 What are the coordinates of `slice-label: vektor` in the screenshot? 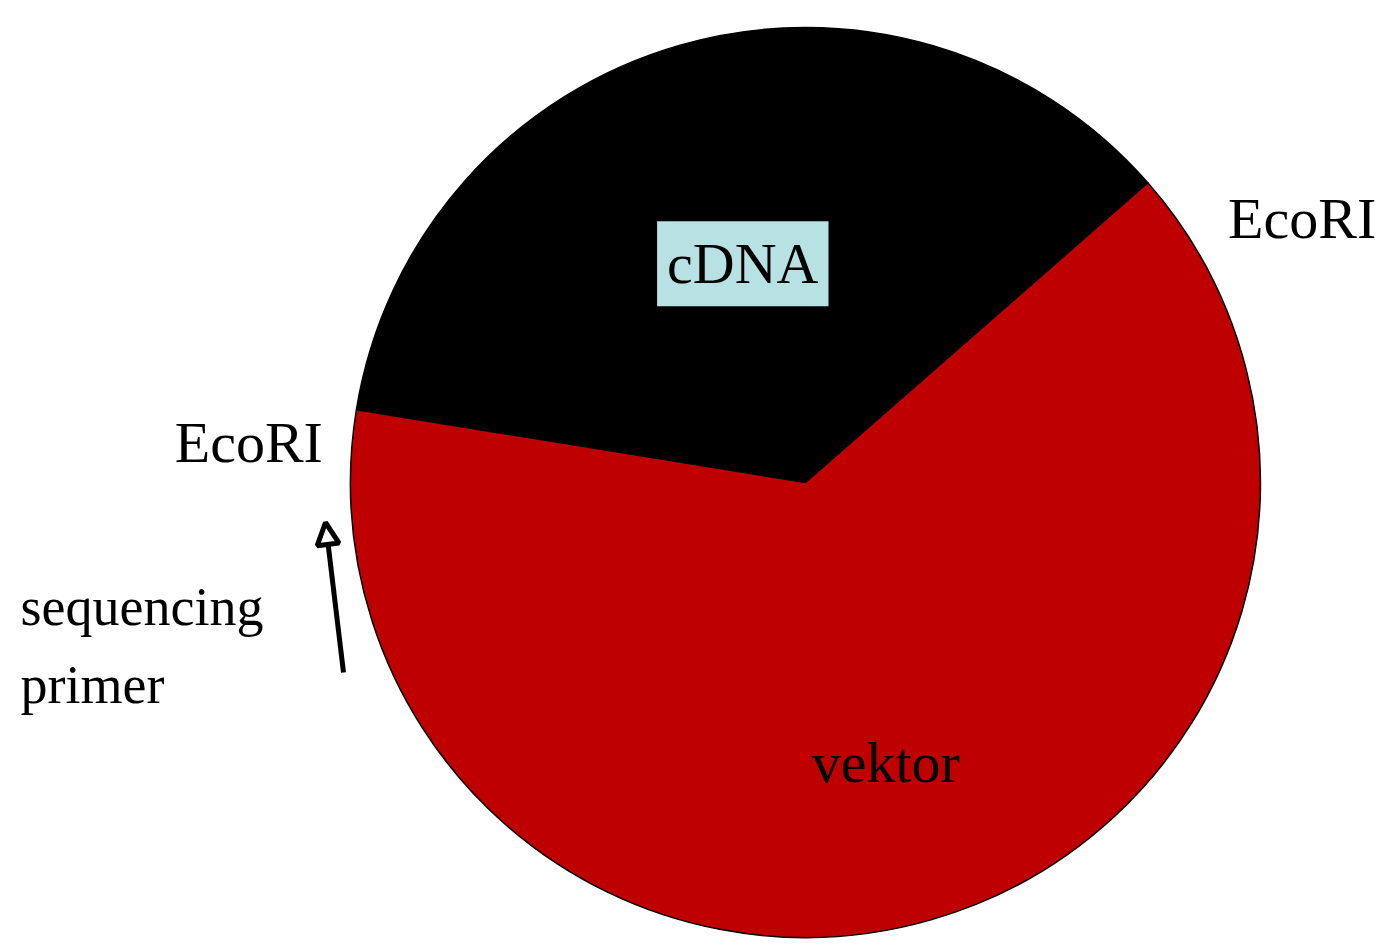 It's located at (885, 762).